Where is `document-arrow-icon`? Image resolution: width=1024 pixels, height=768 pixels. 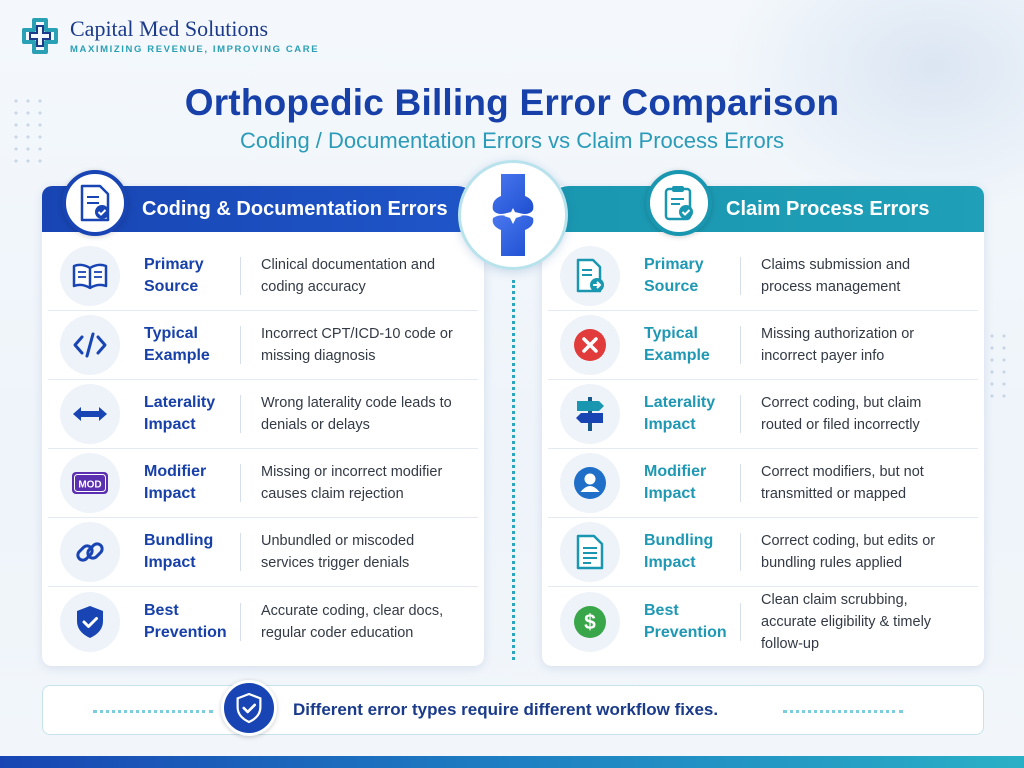 document-arrow-icon is located at coordinates (590, 276).